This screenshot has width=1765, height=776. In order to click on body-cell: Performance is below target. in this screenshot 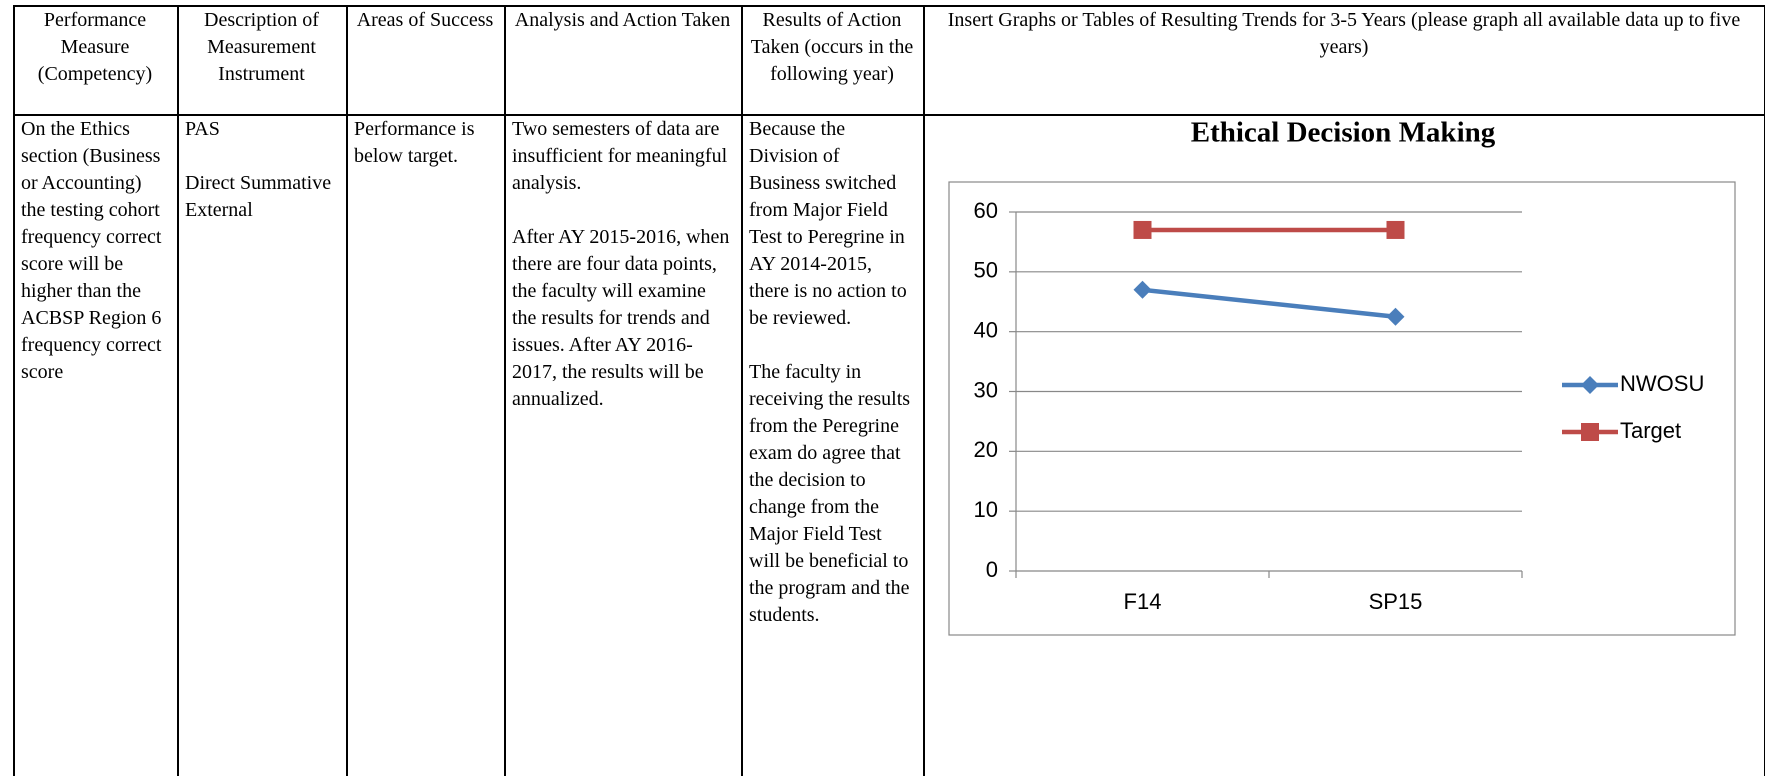, I will do `click(425, 156)`.